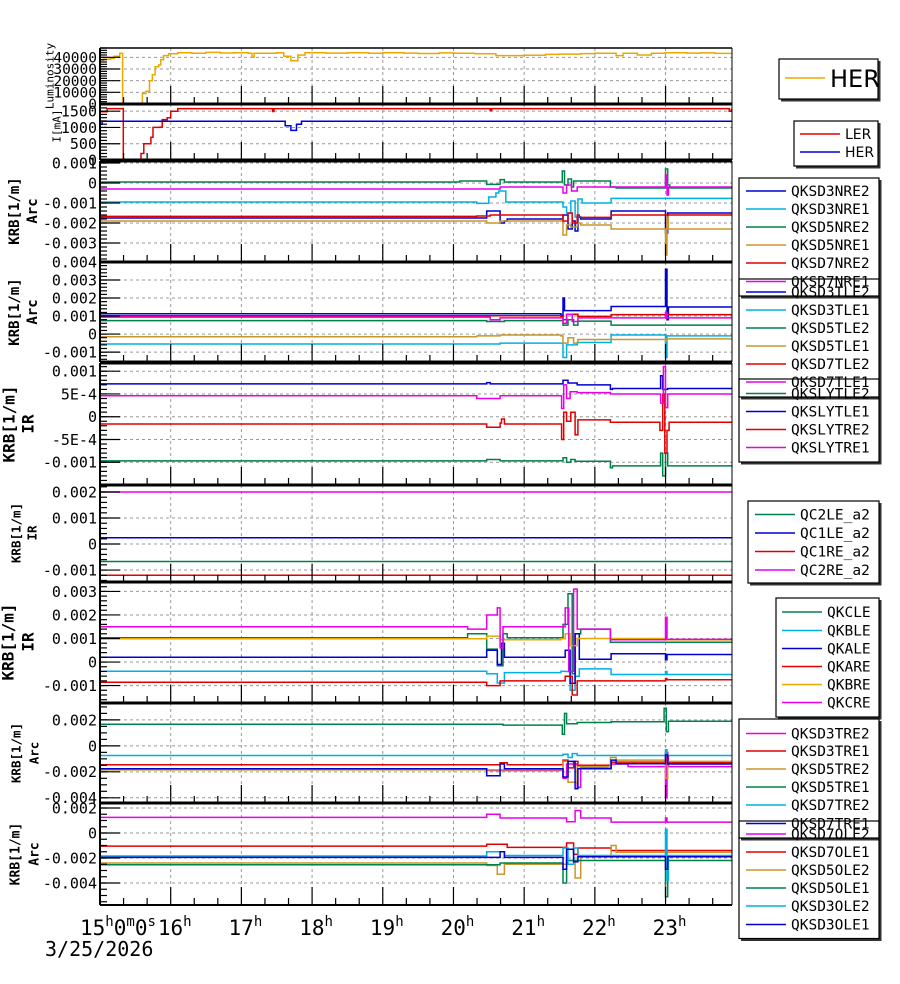 This screenshot has height=984, width=900. I want to click on legend-item: QC2RE_a2, so click(812, 571).